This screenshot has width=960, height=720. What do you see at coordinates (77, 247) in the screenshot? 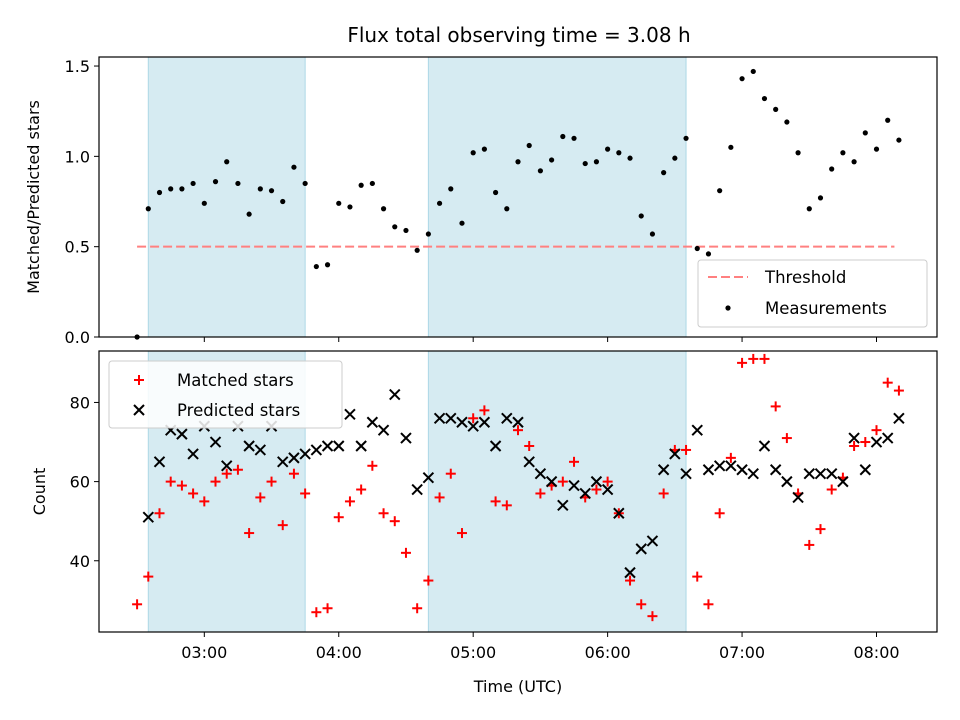
I see `ratio-y-tick-label: 0.5` at bounding box center [77, 247].